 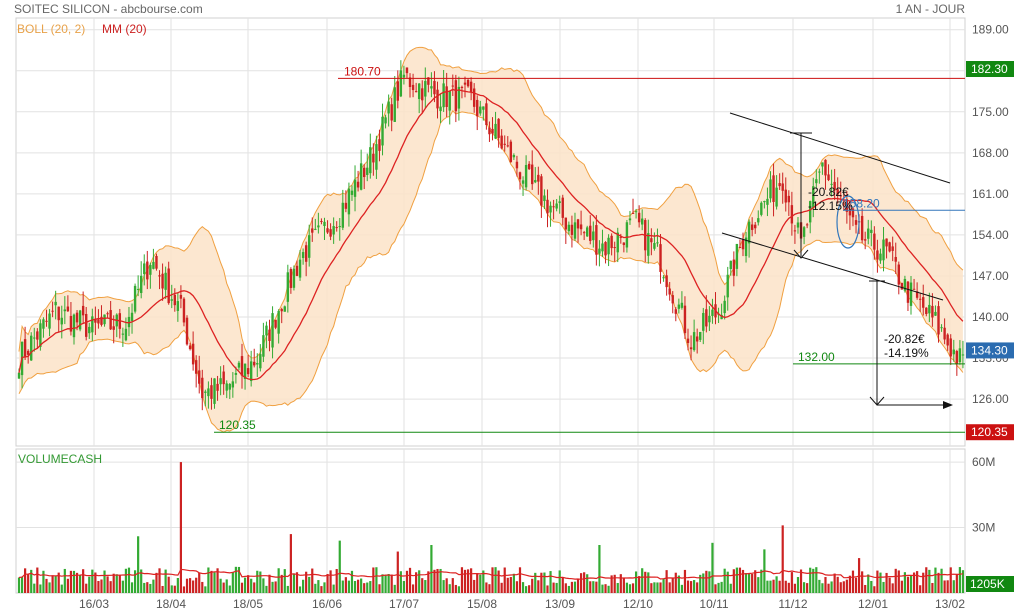 I want to click on period-label: 1 AN - JOUR, so click(x=931, y=9).